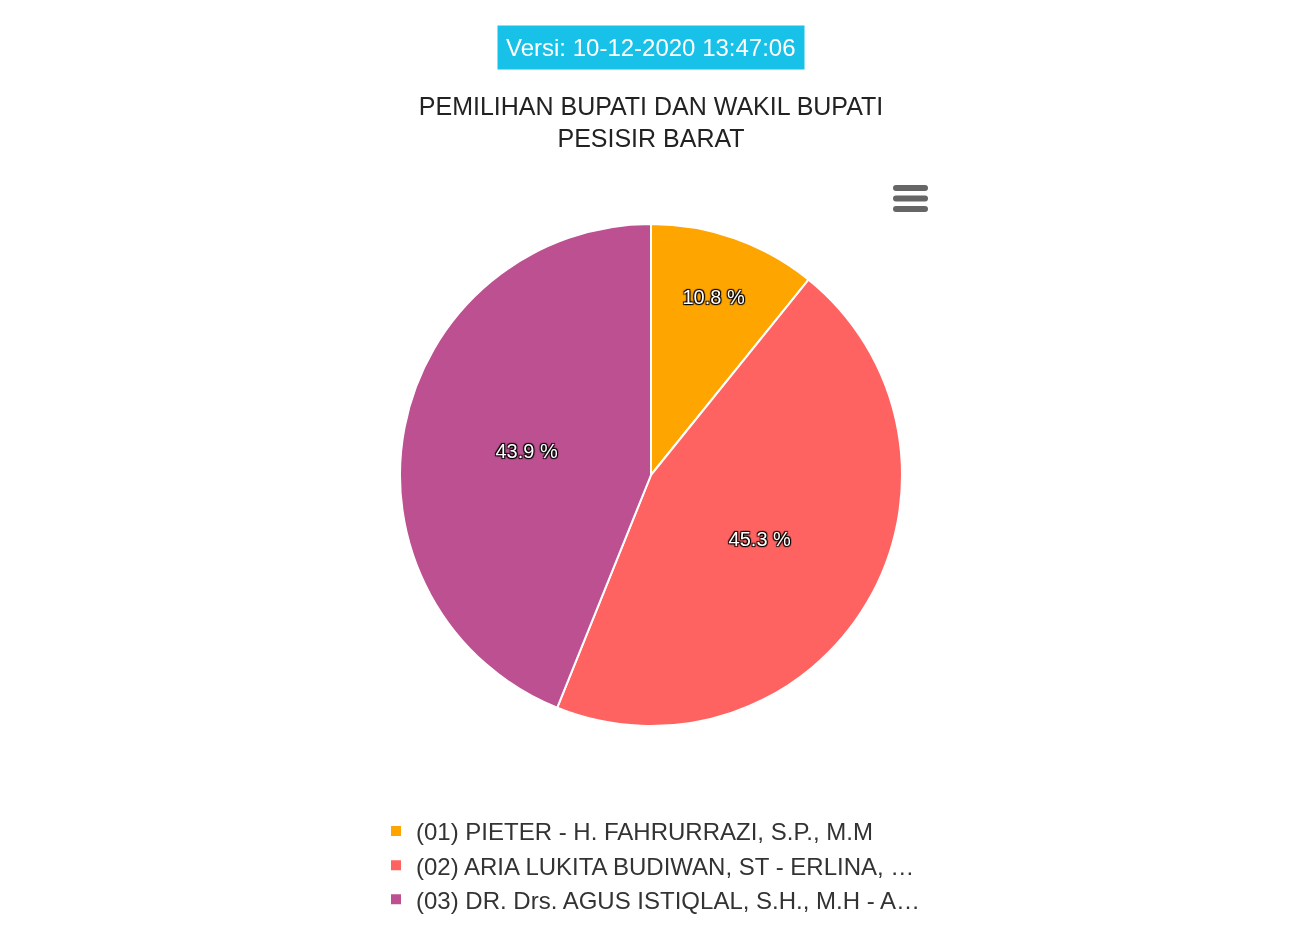 The width and height of the screenshot is (1302, 934). What do you see at coordinates (526, 450) in the screenshot?
I see `data-label: 43.9 %` at bounding box center [526, 450].